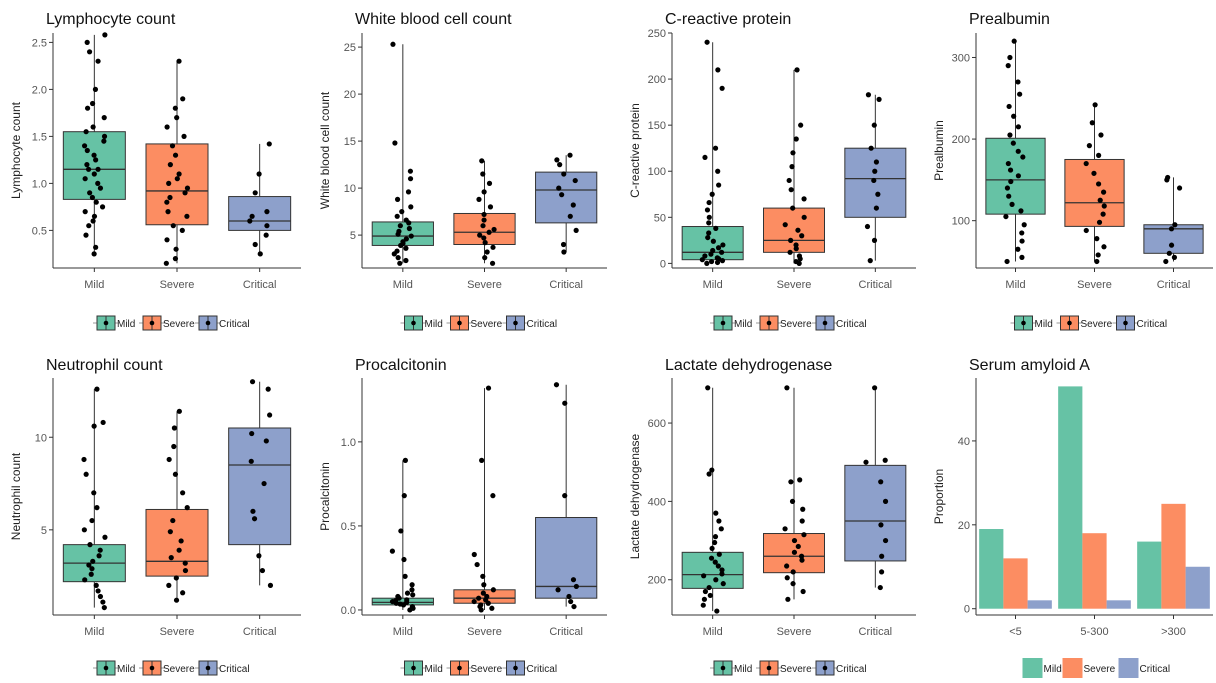  Describe the element at coordinates (1072, 668) in the screenshot. I see `legend-key-severe` at that location.